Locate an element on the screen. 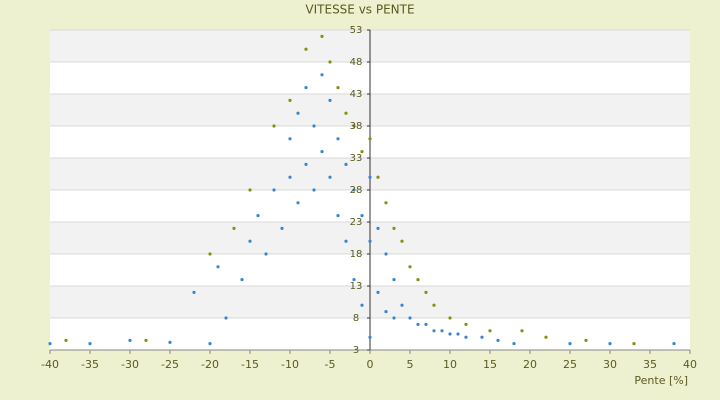 The image size is (720, 400). x-axis-label: Pente [%] is located at coordinates (661, 380).